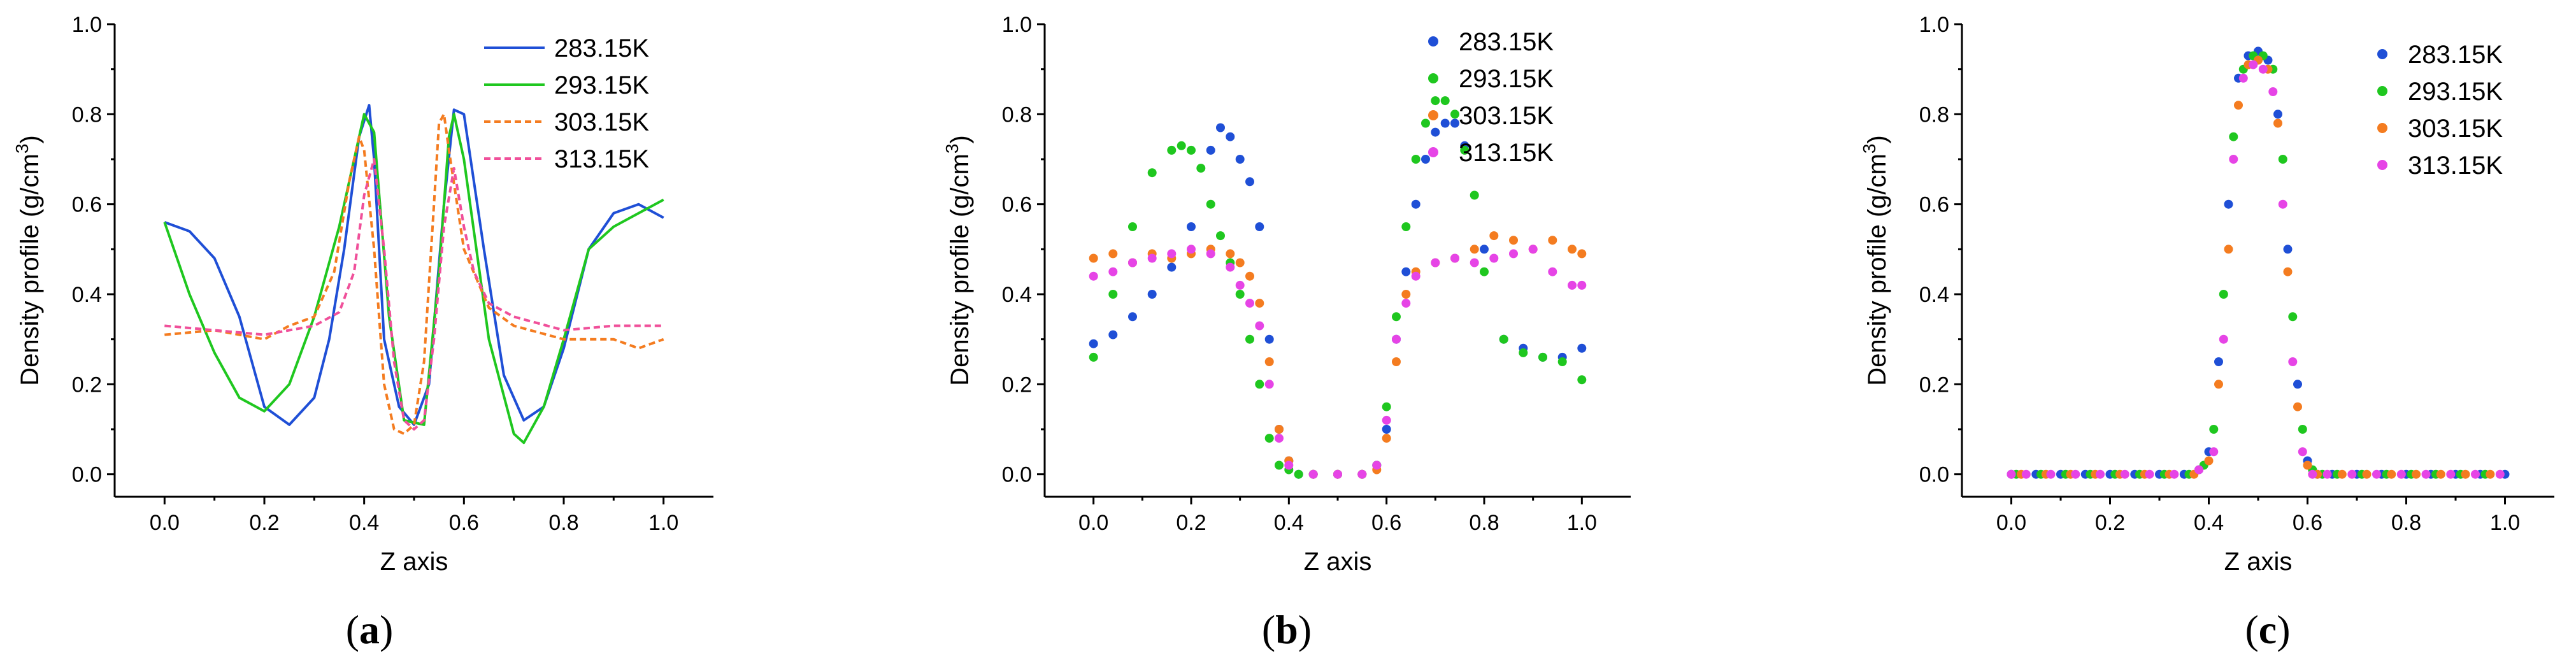 Image resolution: width=2576 pixels, height=663 pixels. I want to click on series-303.15K, so click(414, 274).